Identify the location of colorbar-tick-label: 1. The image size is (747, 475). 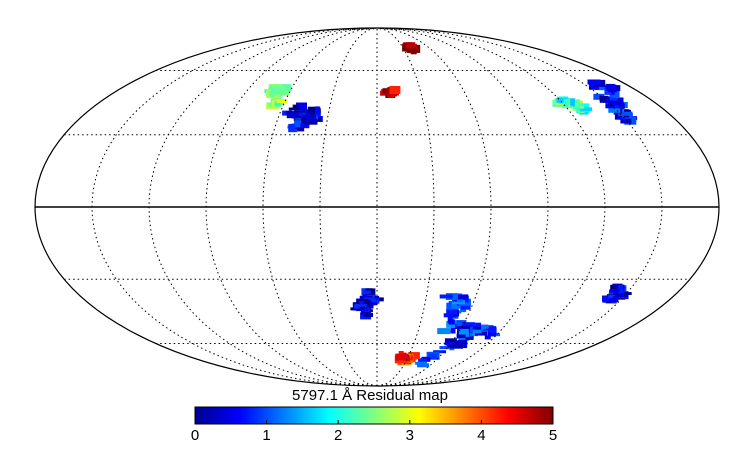
(266, 435).